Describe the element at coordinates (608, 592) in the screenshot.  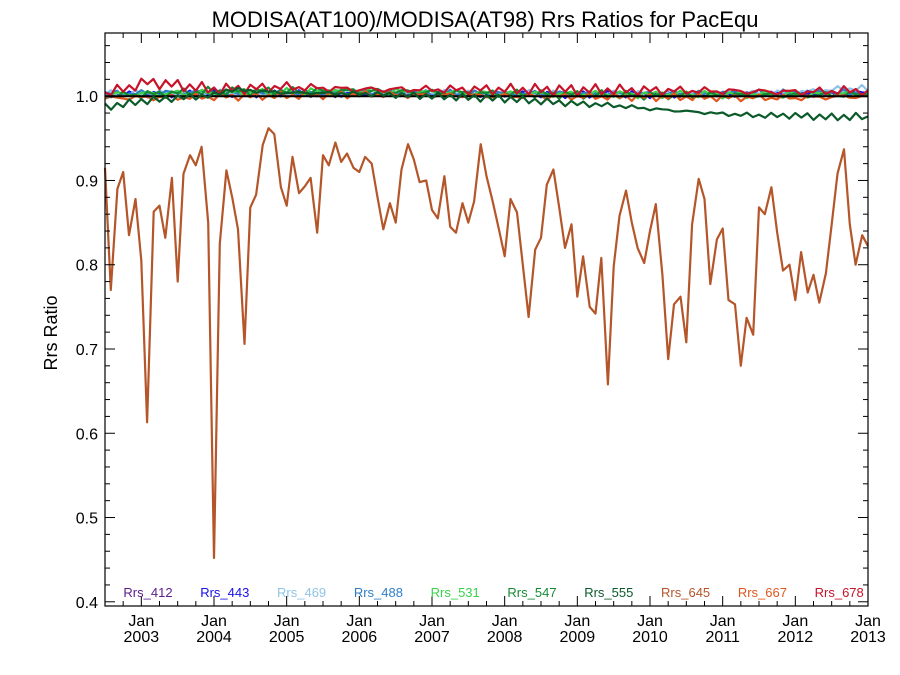
I see `legend-entry-rrs-555: Rrs_555` at that location.